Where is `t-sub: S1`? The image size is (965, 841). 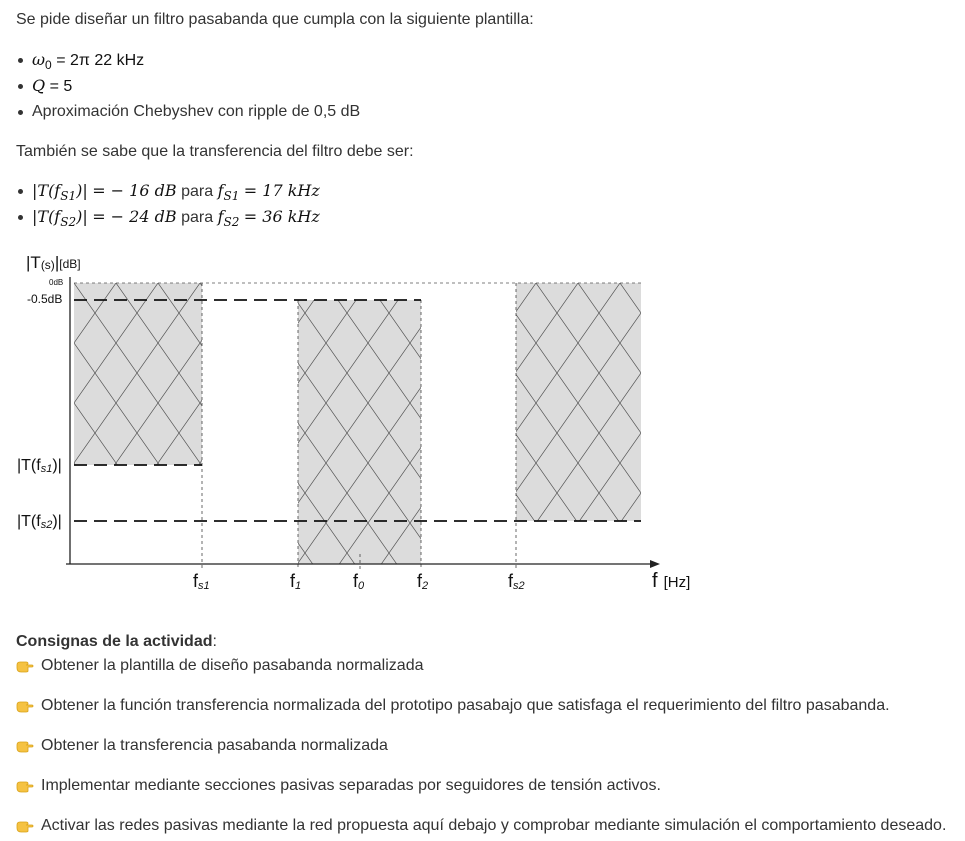
t-sub: S1 is located at coordinates (68, 196).